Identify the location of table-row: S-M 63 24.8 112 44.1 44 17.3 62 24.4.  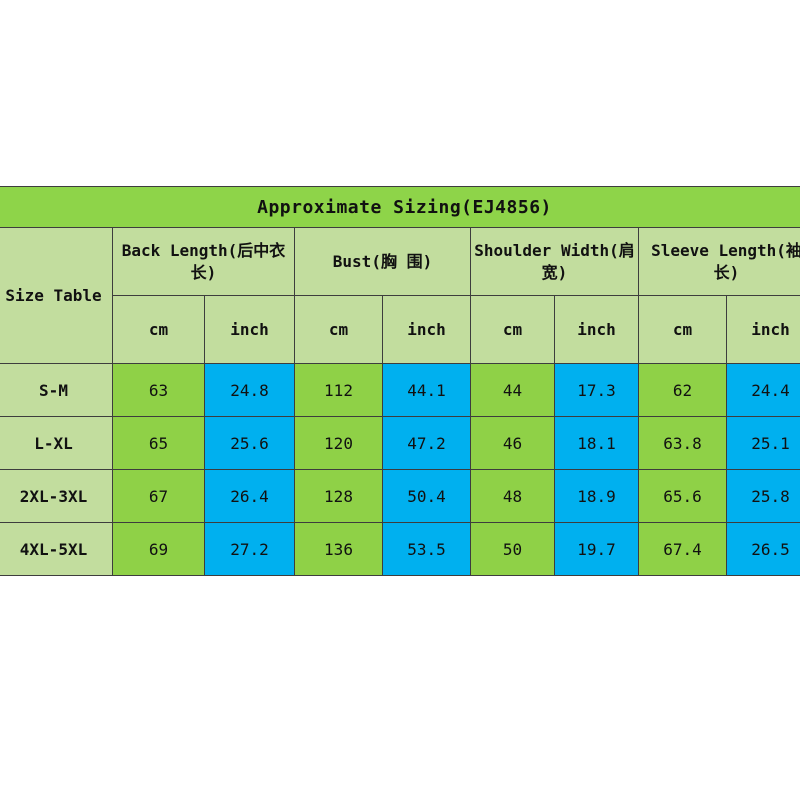
(400, 390).